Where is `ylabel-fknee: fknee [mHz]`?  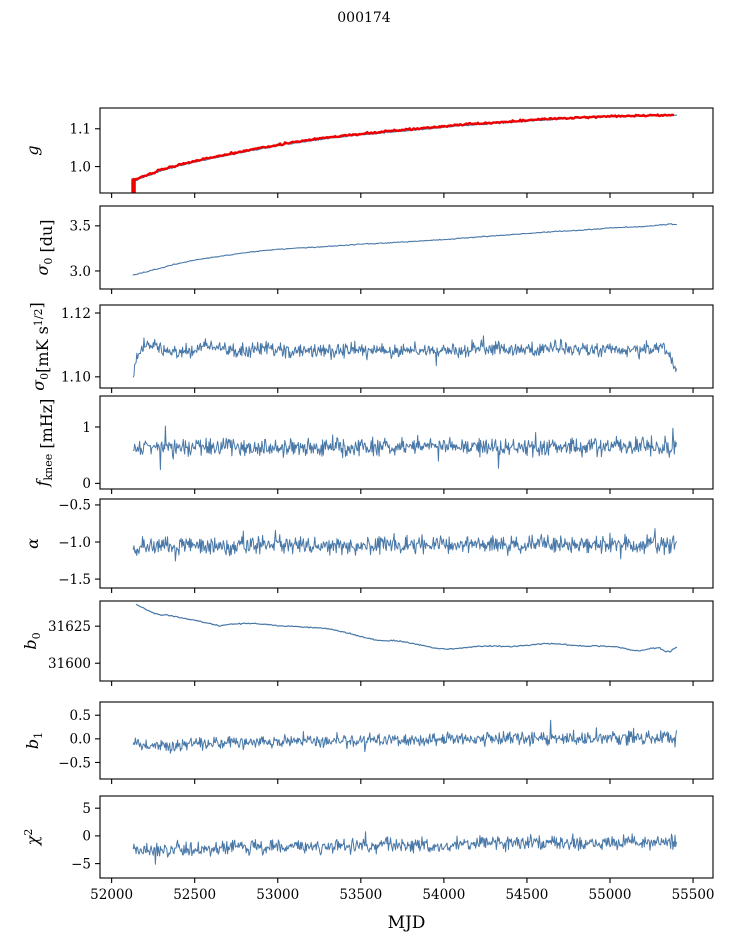
ylabel-fknee: fknee [mHz] is located at coordinates (44, 443).